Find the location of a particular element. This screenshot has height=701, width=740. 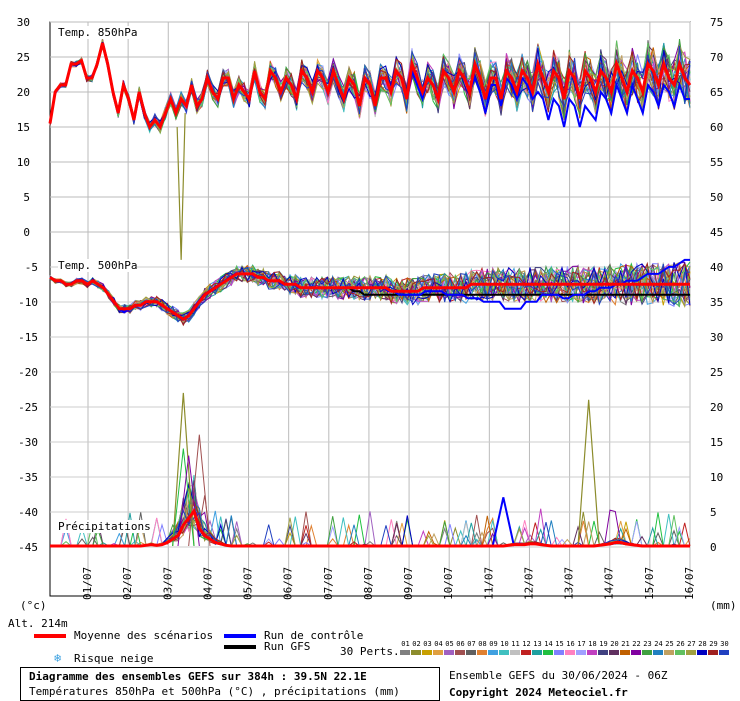

date-label: 01/07 is located at coordinates (87, 583).